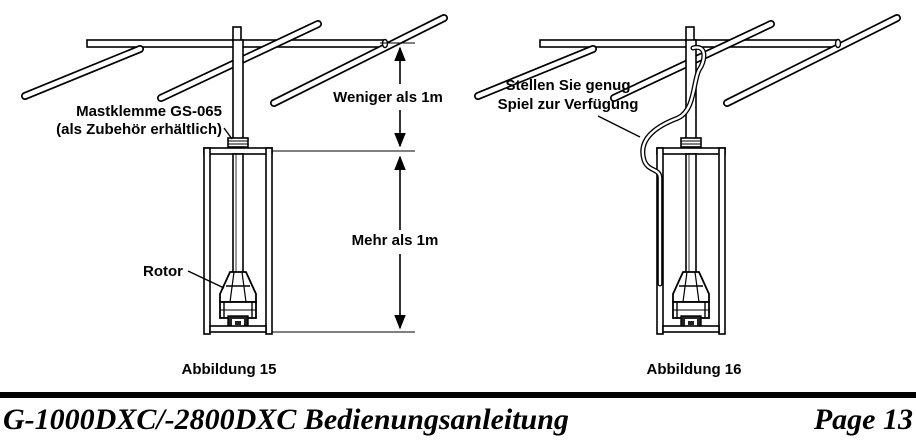  Describe the element at coordinates (149, 111) in the screenshot. I see `clamp-label-line1: Mastklemme GS-065` at that location.